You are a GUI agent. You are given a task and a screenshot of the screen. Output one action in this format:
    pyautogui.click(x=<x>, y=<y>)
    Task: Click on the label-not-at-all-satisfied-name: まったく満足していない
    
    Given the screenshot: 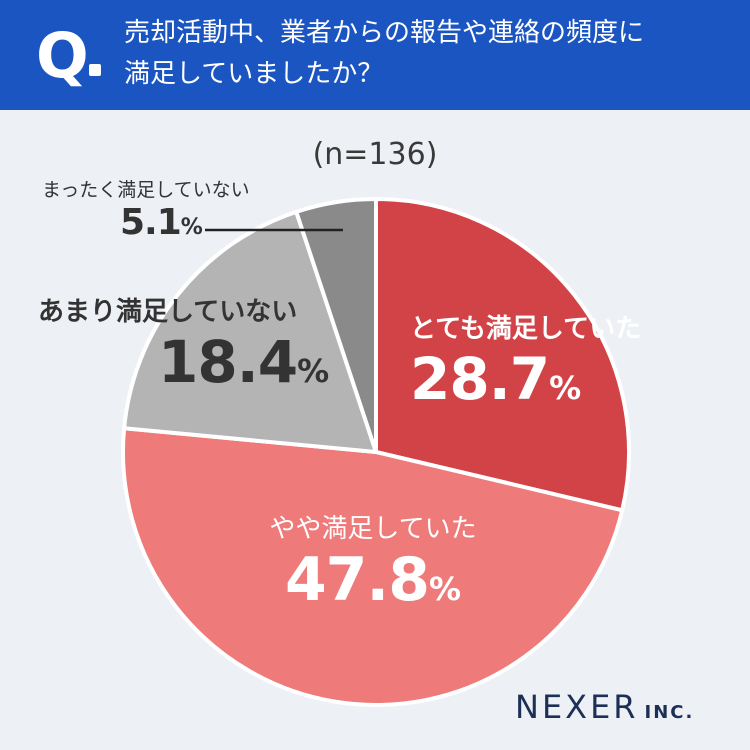 What is the action you would take?
    pyautogui.click(x=146, y=190)
    